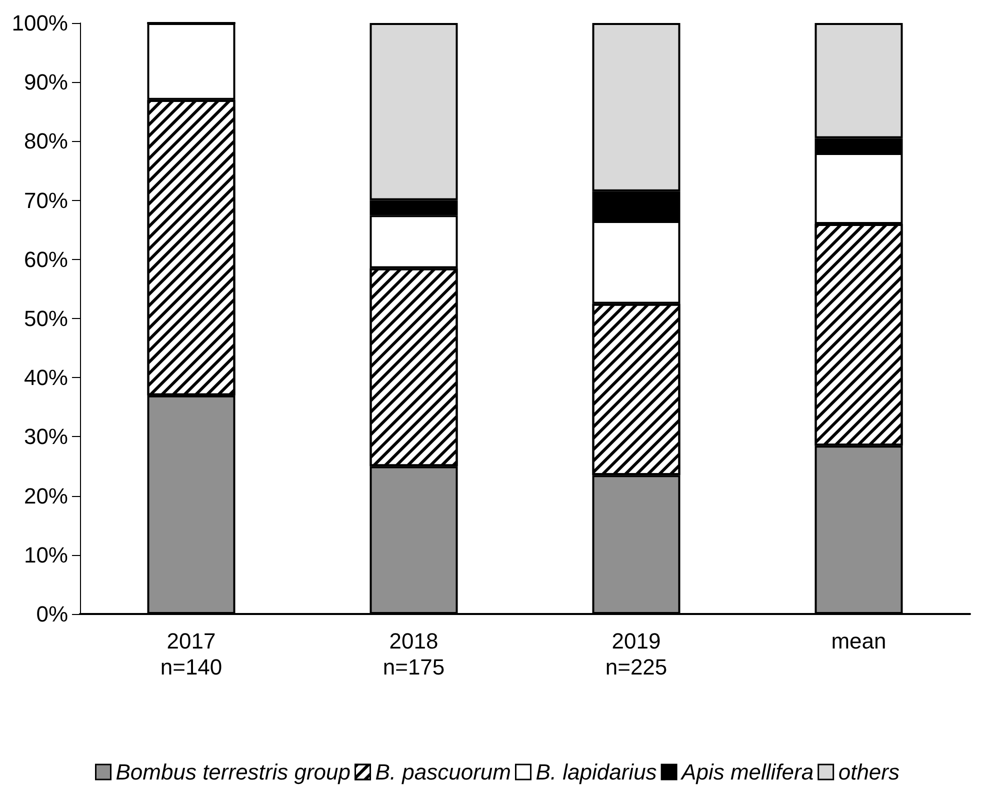 The height and width of the screenshot is (796, 988). What do you see at coordinates (40, 23) in the screenshot?
I see `y-tick-label: 100%` at bounding box center [40, 23].